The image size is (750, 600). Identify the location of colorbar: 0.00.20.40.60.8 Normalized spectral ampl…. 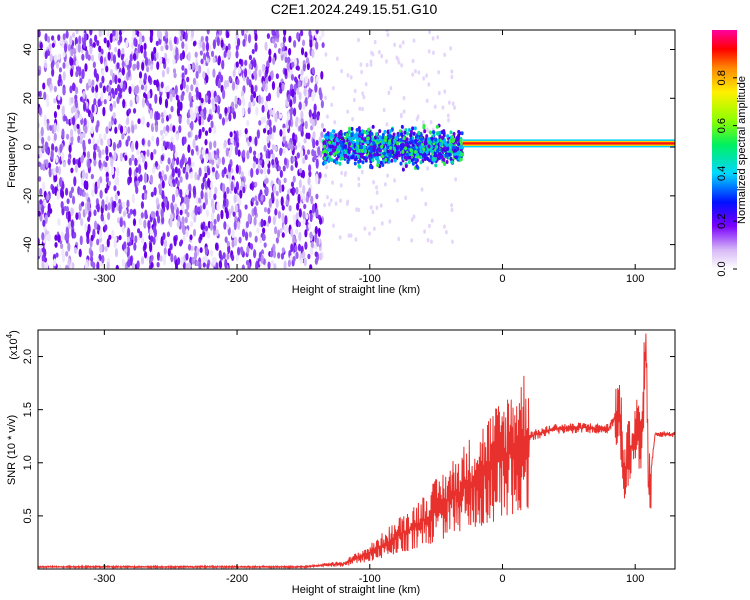
(730, 153).